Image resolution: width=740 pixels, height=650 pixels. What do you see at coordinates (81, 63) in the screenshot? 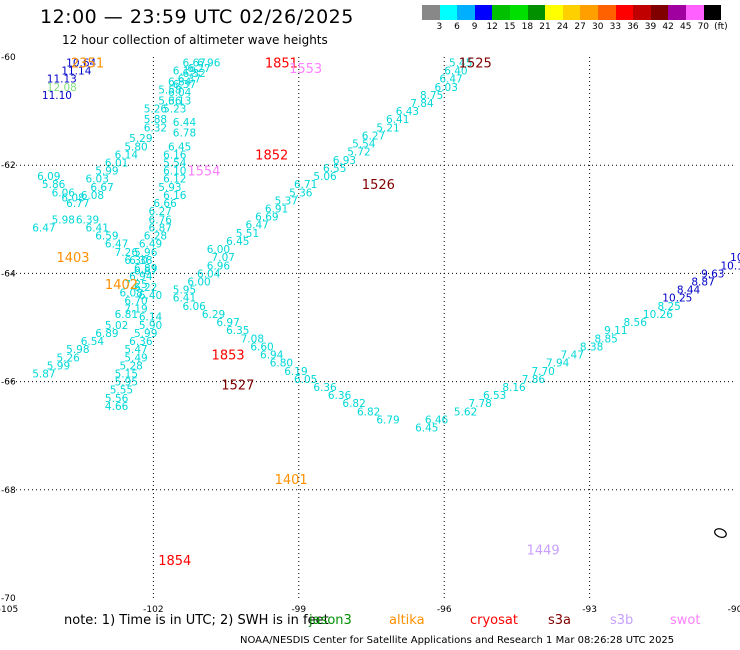
I see `wave-height-value: 10.64` at bounding box center [81, 63].